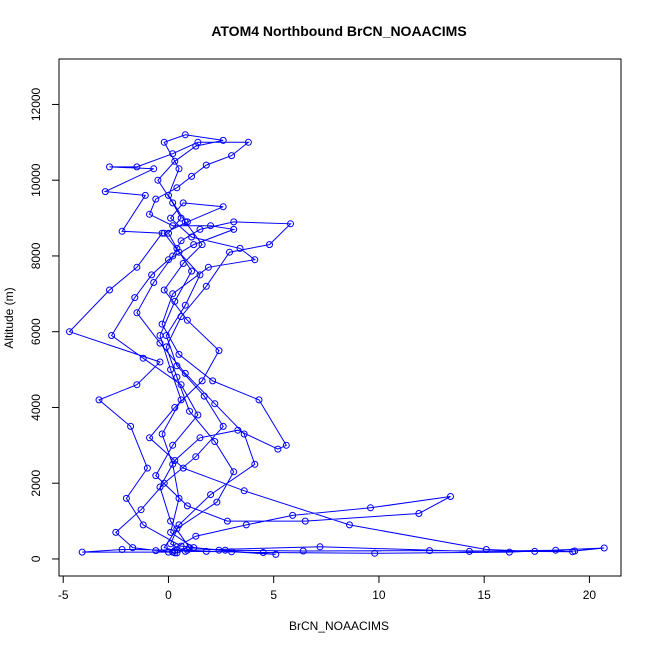  I want to click on x-tick-label: 0, so click(168, 595).